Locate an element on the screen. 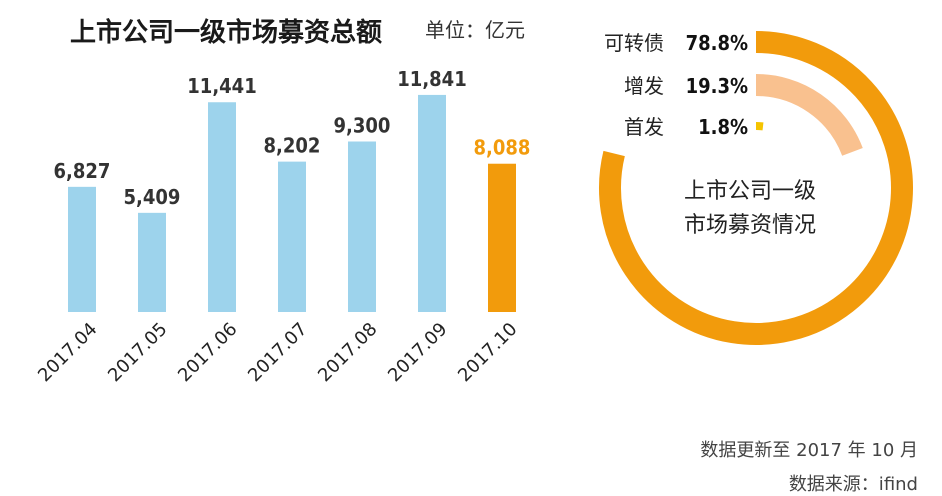 Image resolution: width=942 pixels, height=496 pixels. x-tick-label: 2017.06 is located at coordinates (207, 352).